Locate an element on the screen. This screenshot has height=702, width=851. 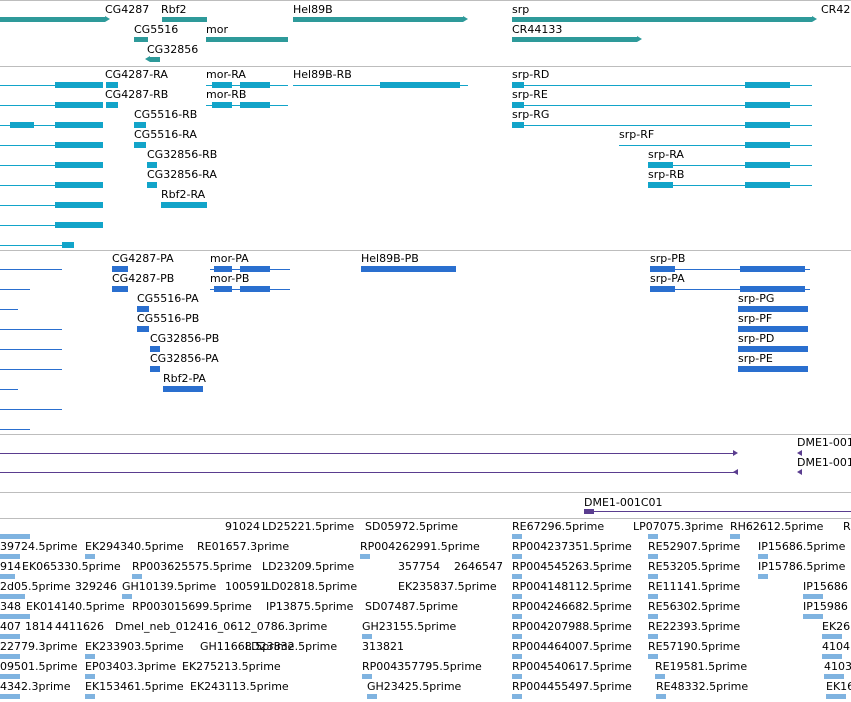
est-label: RP004246682.5prime is located at coordinates (572, 606).